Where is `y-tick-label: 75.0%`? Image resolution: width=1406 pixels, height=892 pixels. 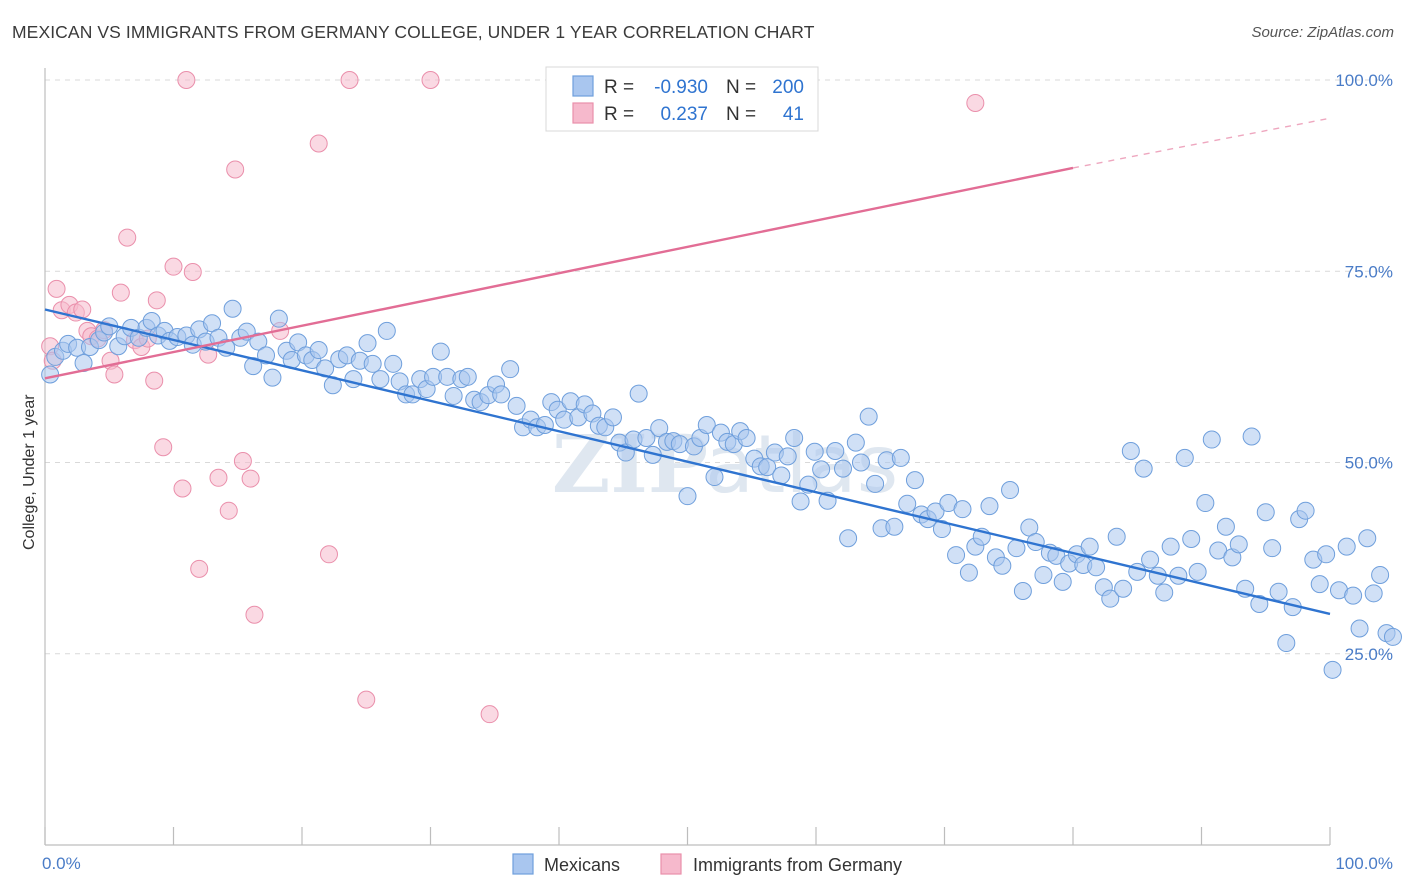 y-tick-label: 75.0% is located at coordinates (1369, 271).